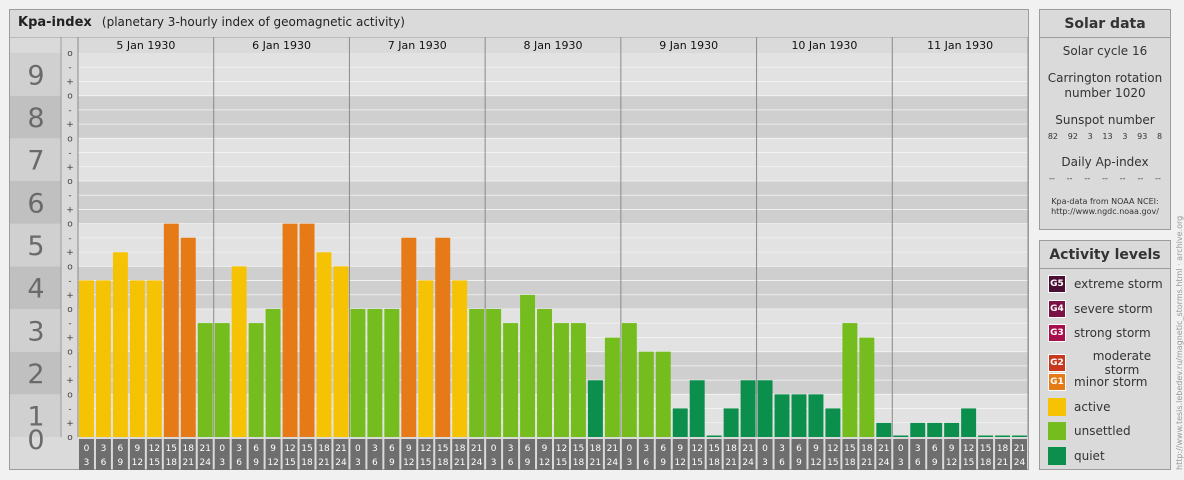 Image resolution: width=1184 pixels, height=480 pixels. What do you see at coordinates (1113, 308) in the screenshot?
I see `level-label: severe storm` at bounding box center [1113, 308].